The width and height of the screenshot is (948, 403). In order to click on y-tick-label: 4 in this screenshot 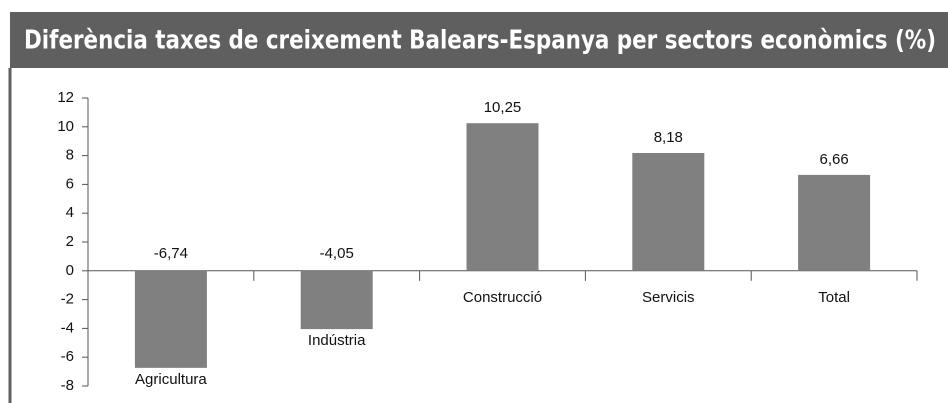, I will do `click(70, 212)`.